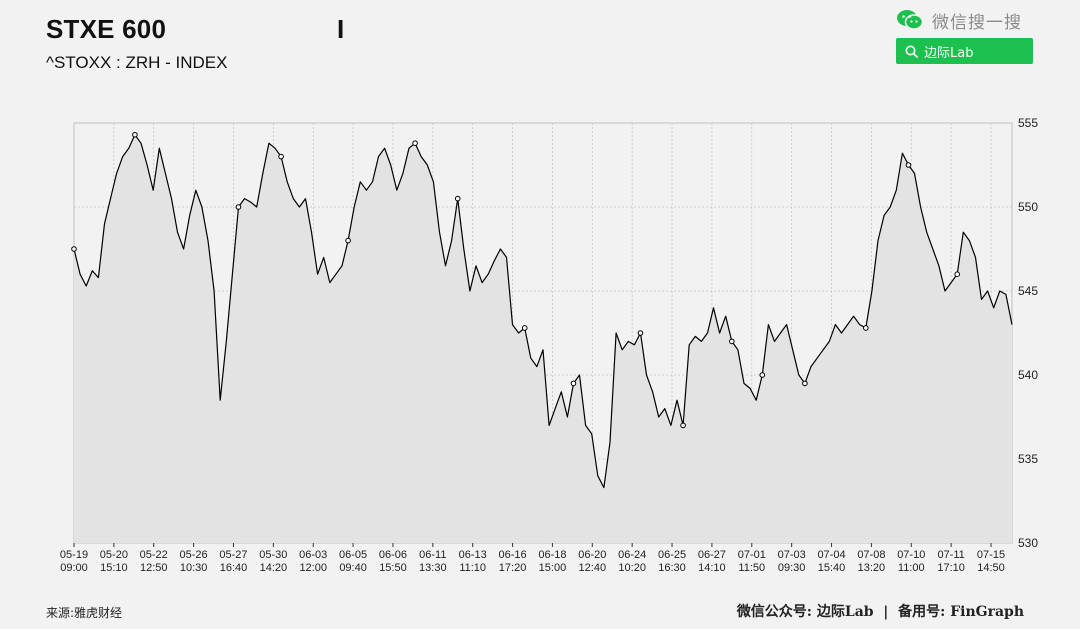 This screenshot has height=629, width=1080. I want to click on x-tick-label-date: 07-04, so click(831, 555).